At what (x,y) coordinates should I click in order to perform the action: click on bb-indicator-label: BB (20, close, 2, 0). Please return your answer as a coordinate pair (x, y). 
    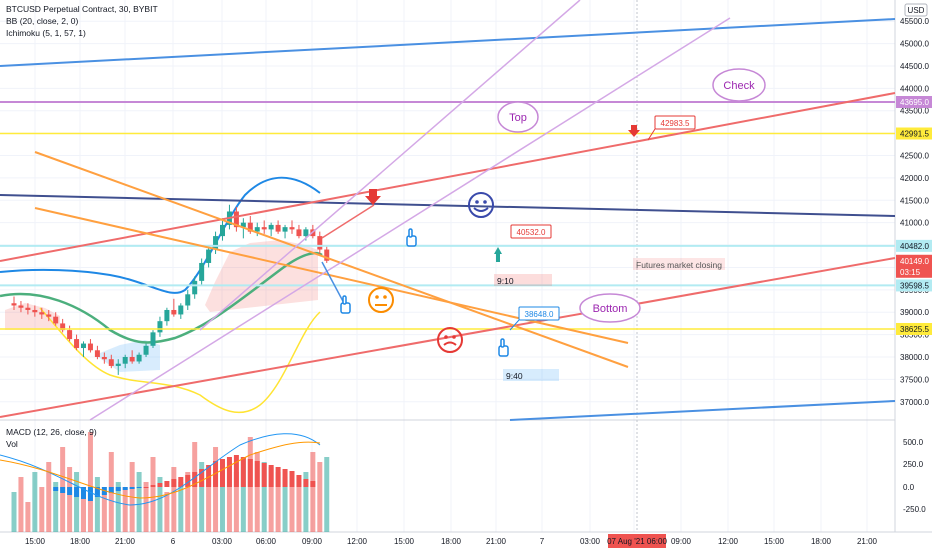
    Looking at the image, I should click on (42, 21).